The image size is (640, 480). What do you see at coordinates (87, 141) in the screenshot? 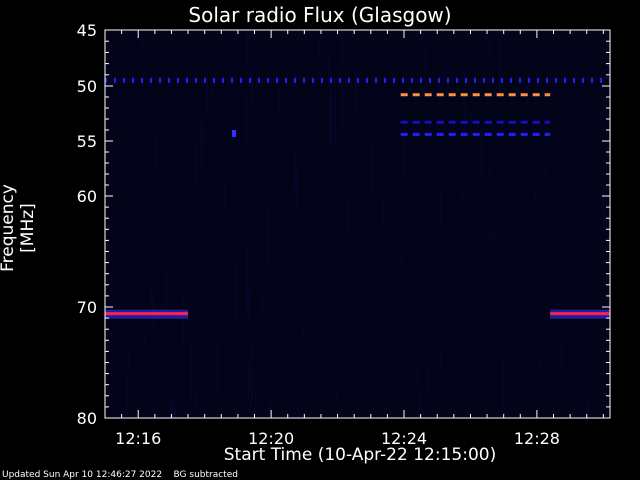
I see `y-tick-label: 55` at bounding box center [87, 141].